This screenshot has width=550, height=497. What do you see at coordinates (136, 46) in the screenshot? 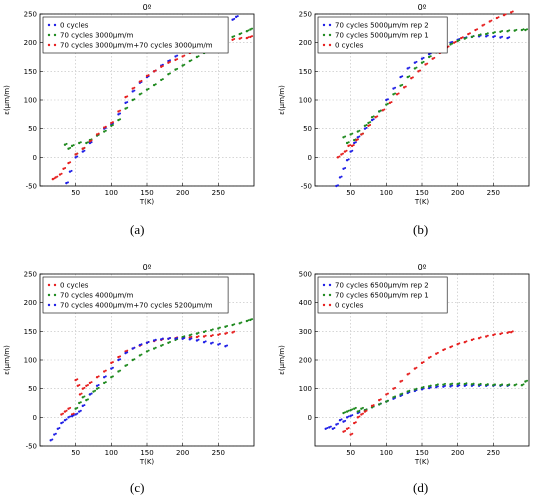
I see `legend-entry: 70 cycles 3000μm/m+70 cycles 3000μm/m` at bounding box center [136, 46].